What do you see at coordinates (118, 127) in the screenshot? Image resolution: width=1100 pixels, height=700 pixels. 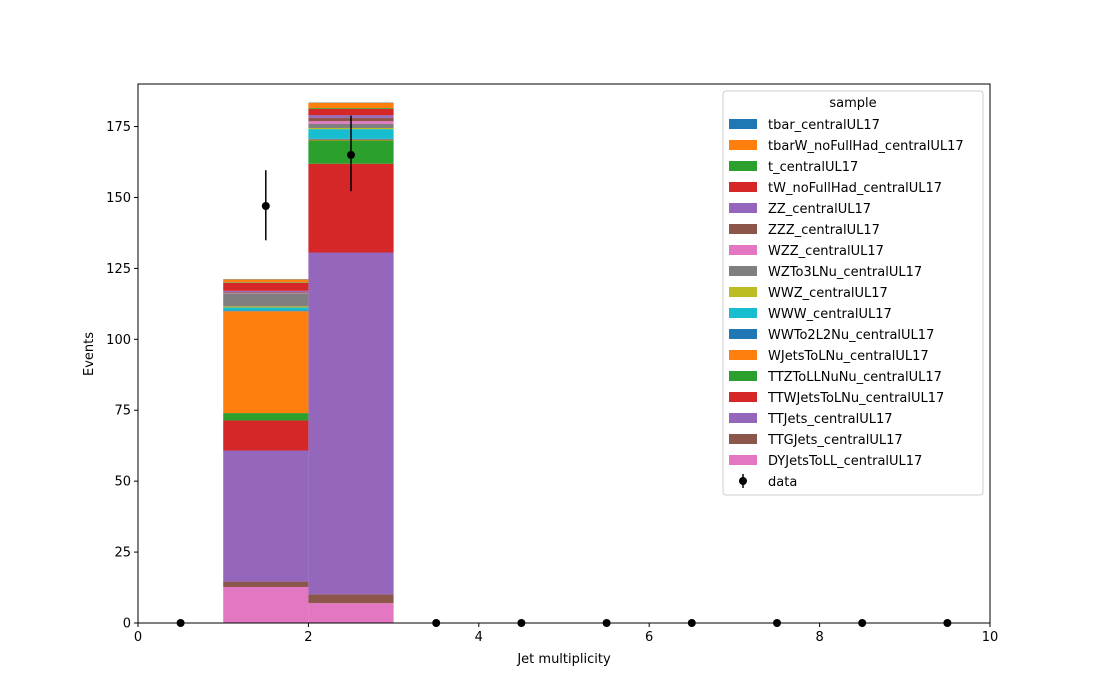 I see `y-tick-label-175: 175` at bounding box center [118, 127].